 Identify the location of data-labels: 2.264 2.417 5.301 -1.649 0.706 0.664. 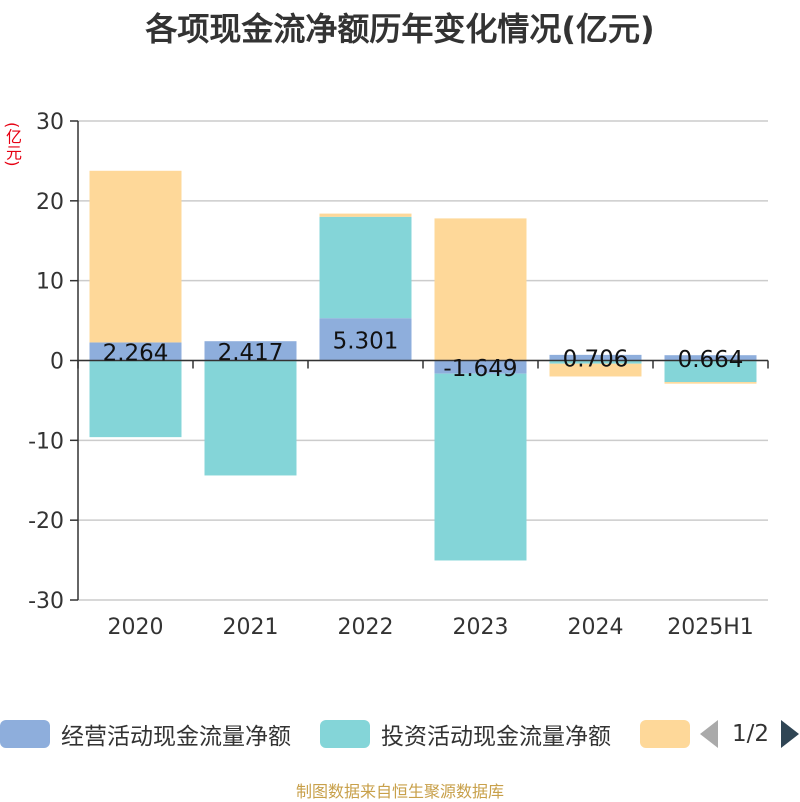
(423, 355).